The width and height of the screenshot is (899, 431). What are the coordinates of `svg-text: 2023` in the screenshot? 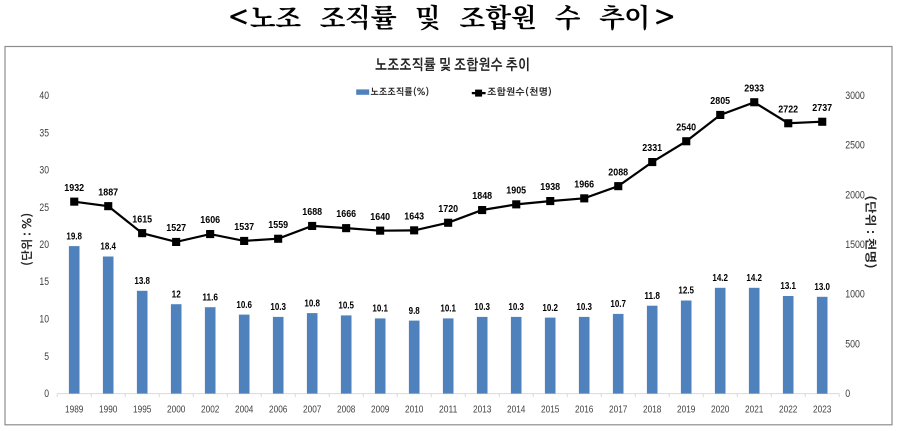 It's located at (822, 409).